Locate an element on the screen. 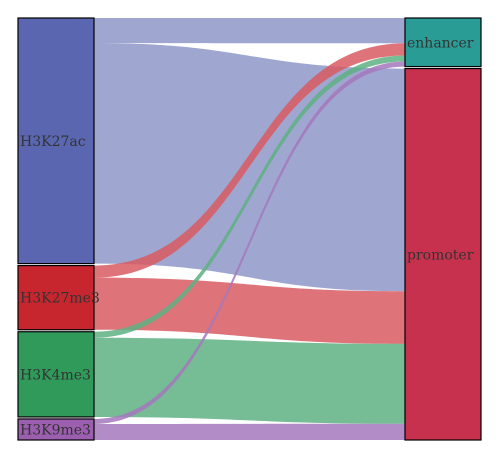 The image size is (500, 458). node-h3k4me3 is located at coordinates (56, 374).